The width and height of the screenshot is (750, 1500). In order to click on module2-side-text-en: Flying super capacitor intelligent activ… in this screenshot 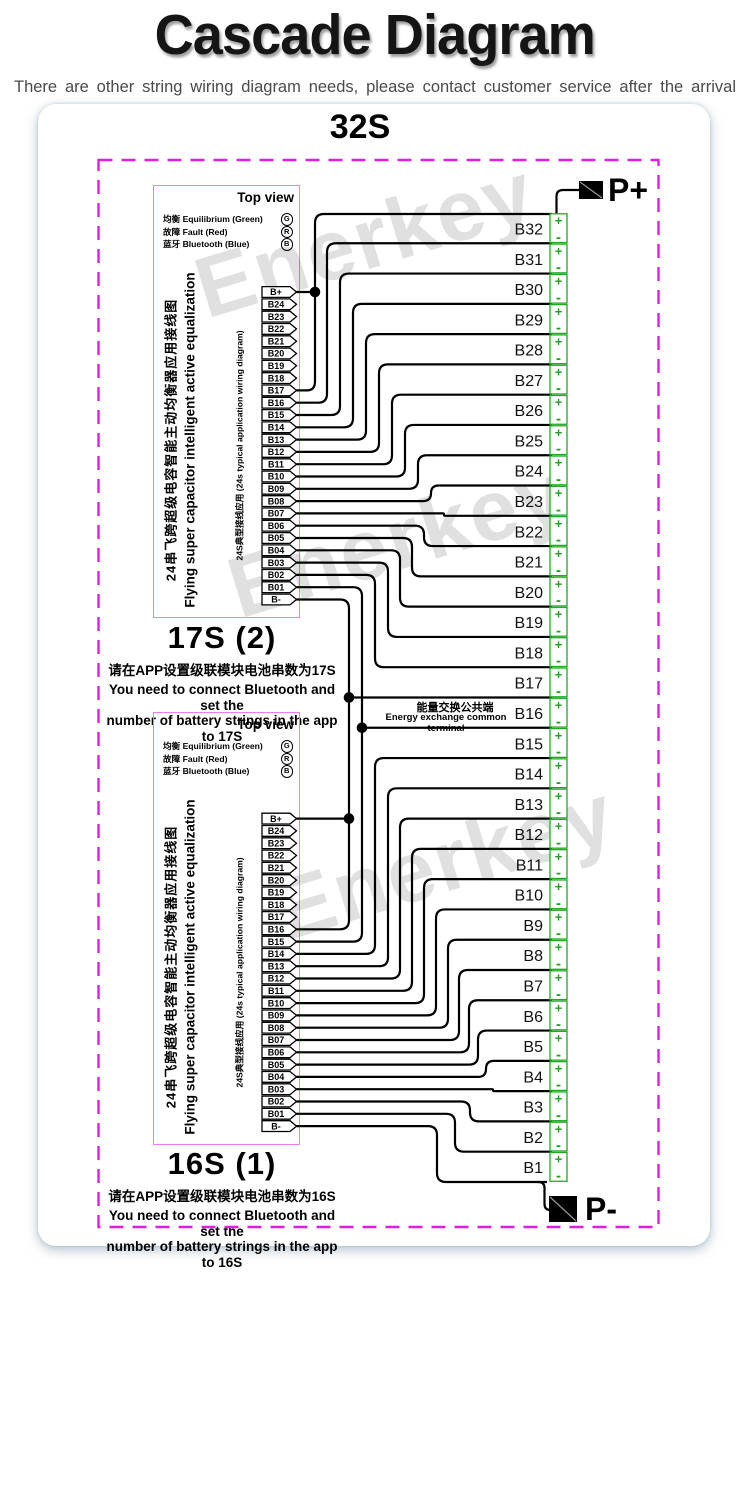, I will do `click(190, 967)`.